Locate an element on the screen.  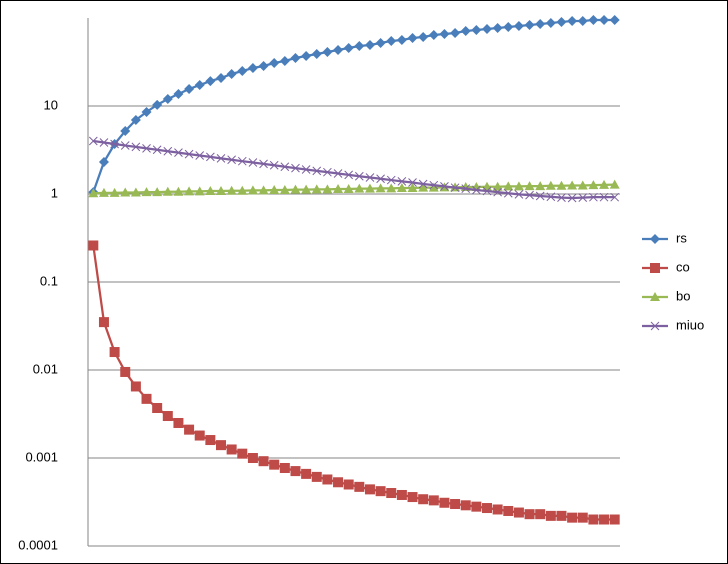
legend-label: co is located at coordinates (683, 266).